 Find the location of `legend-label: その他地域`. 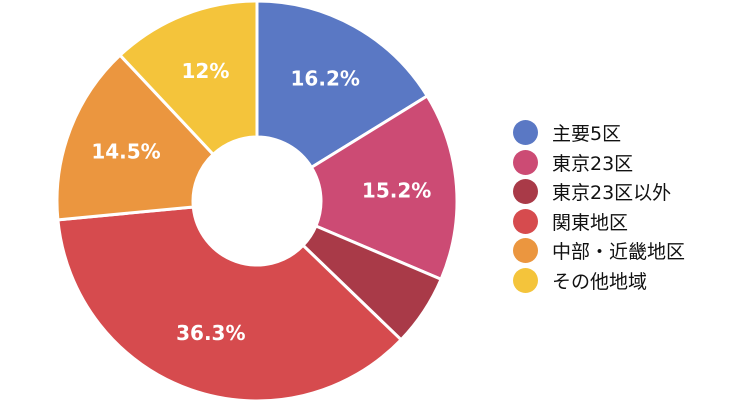

legend-label: その他地域 is located at coordinates (600, 281).